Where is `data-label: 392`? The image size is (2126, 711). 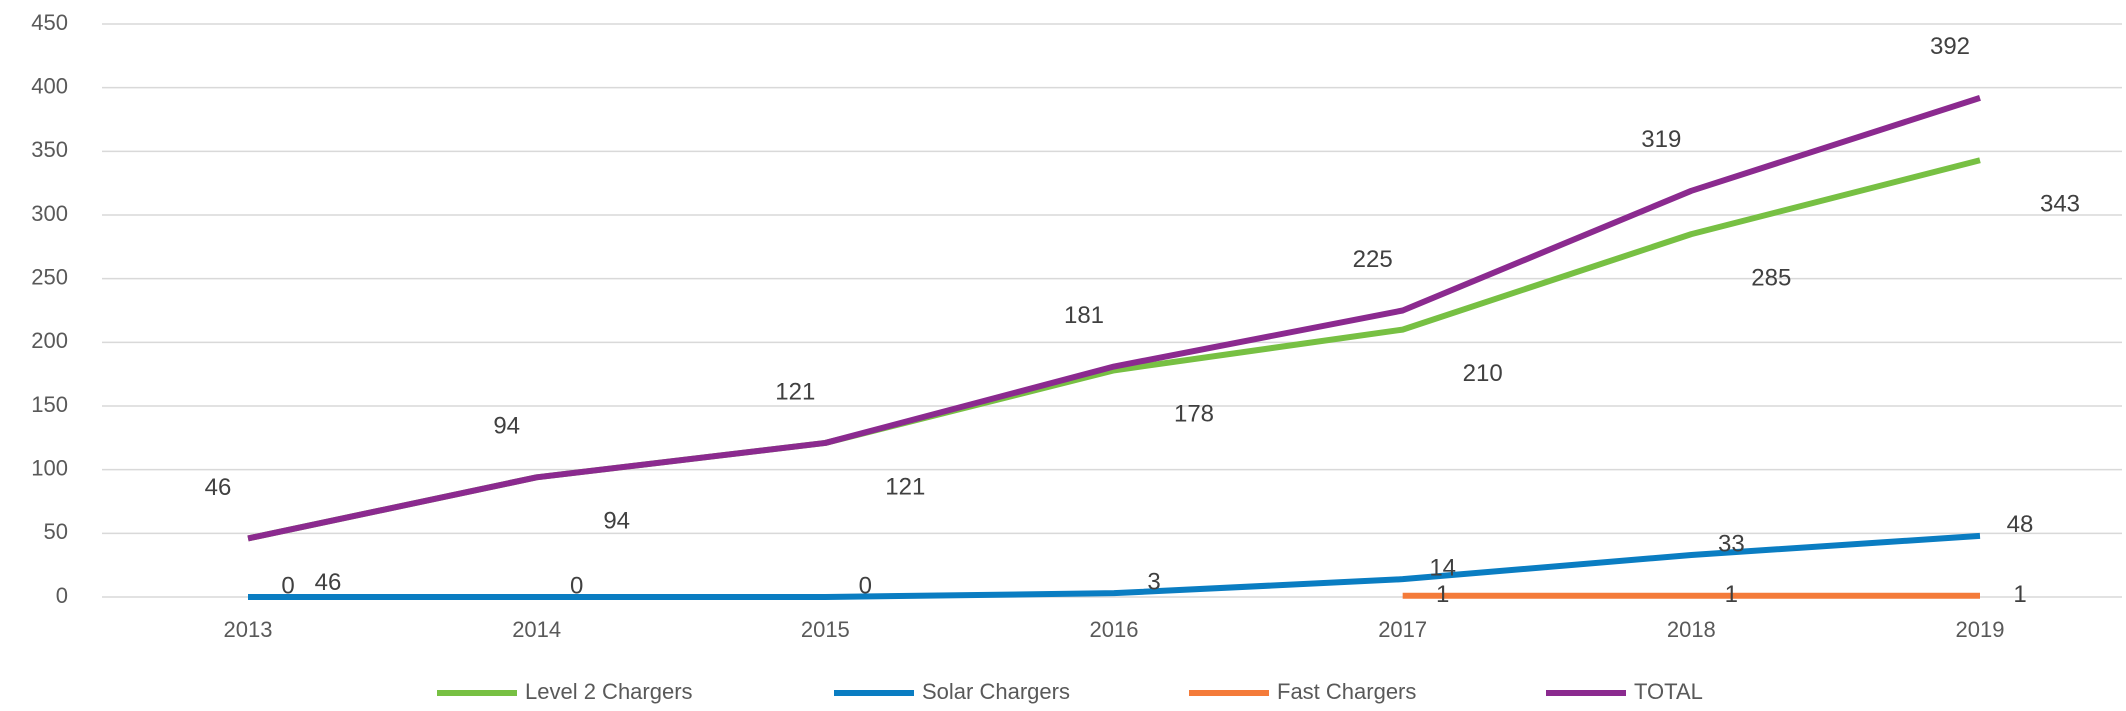 data-label: 392 is located at coordinates (1950, 46).